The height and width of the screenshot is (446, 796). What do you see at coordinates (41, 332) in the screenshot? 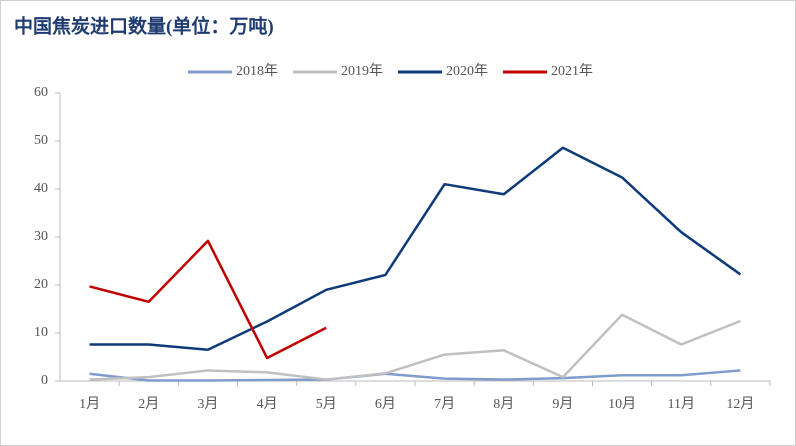
I see `y-tick-label: 10` at bounding box center [41, 332].